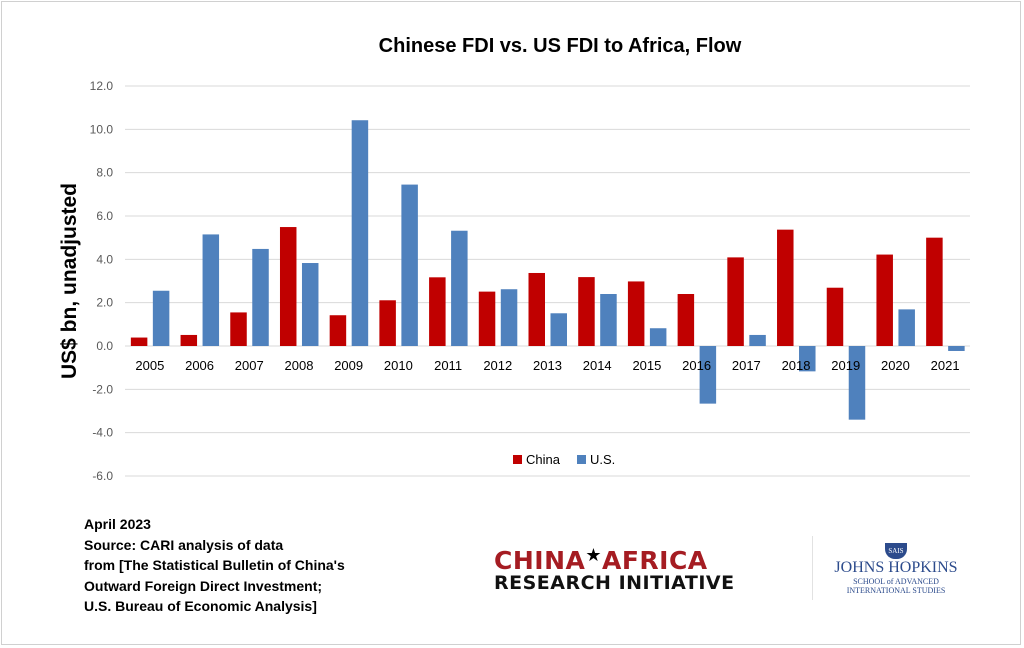 Image resolution: width=1024 pixels, height=648 pixels. What do you see at coordinates (735, 301) in the screenshot?
I see `bar-china-2017` at bounding box center [735, 301].